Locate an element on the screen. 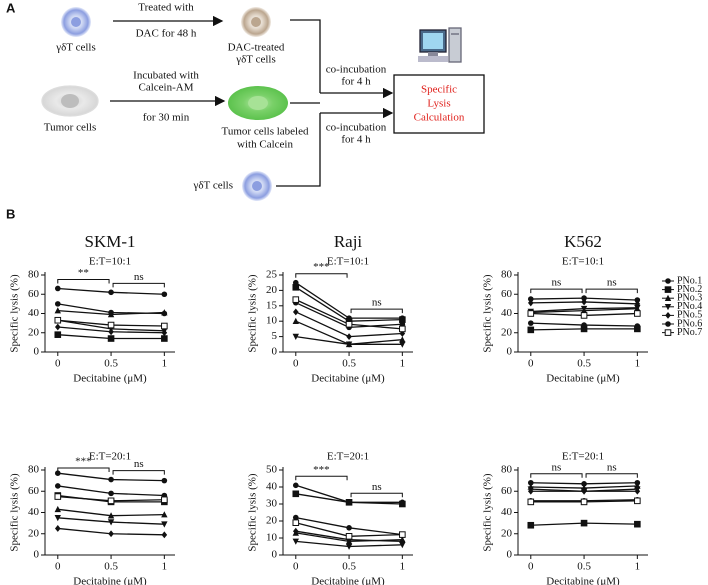  label: DAC-treated is located at coordinates (256, 48).